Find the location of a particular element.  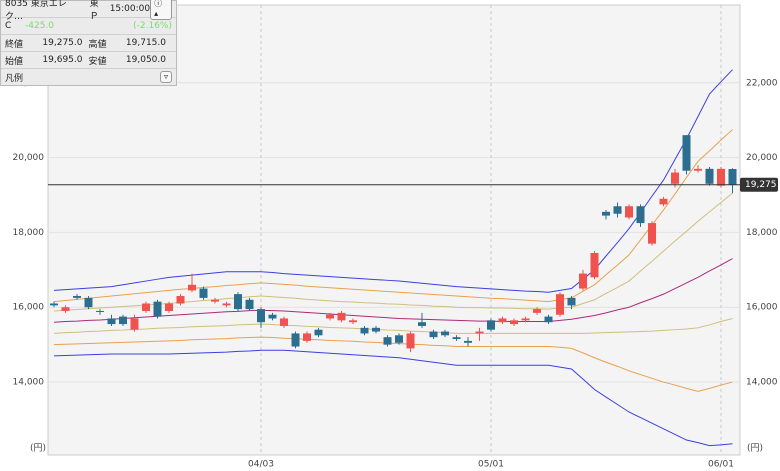

change-row: C -425.0 (-2.16%) is located at coordinates (88, 26).